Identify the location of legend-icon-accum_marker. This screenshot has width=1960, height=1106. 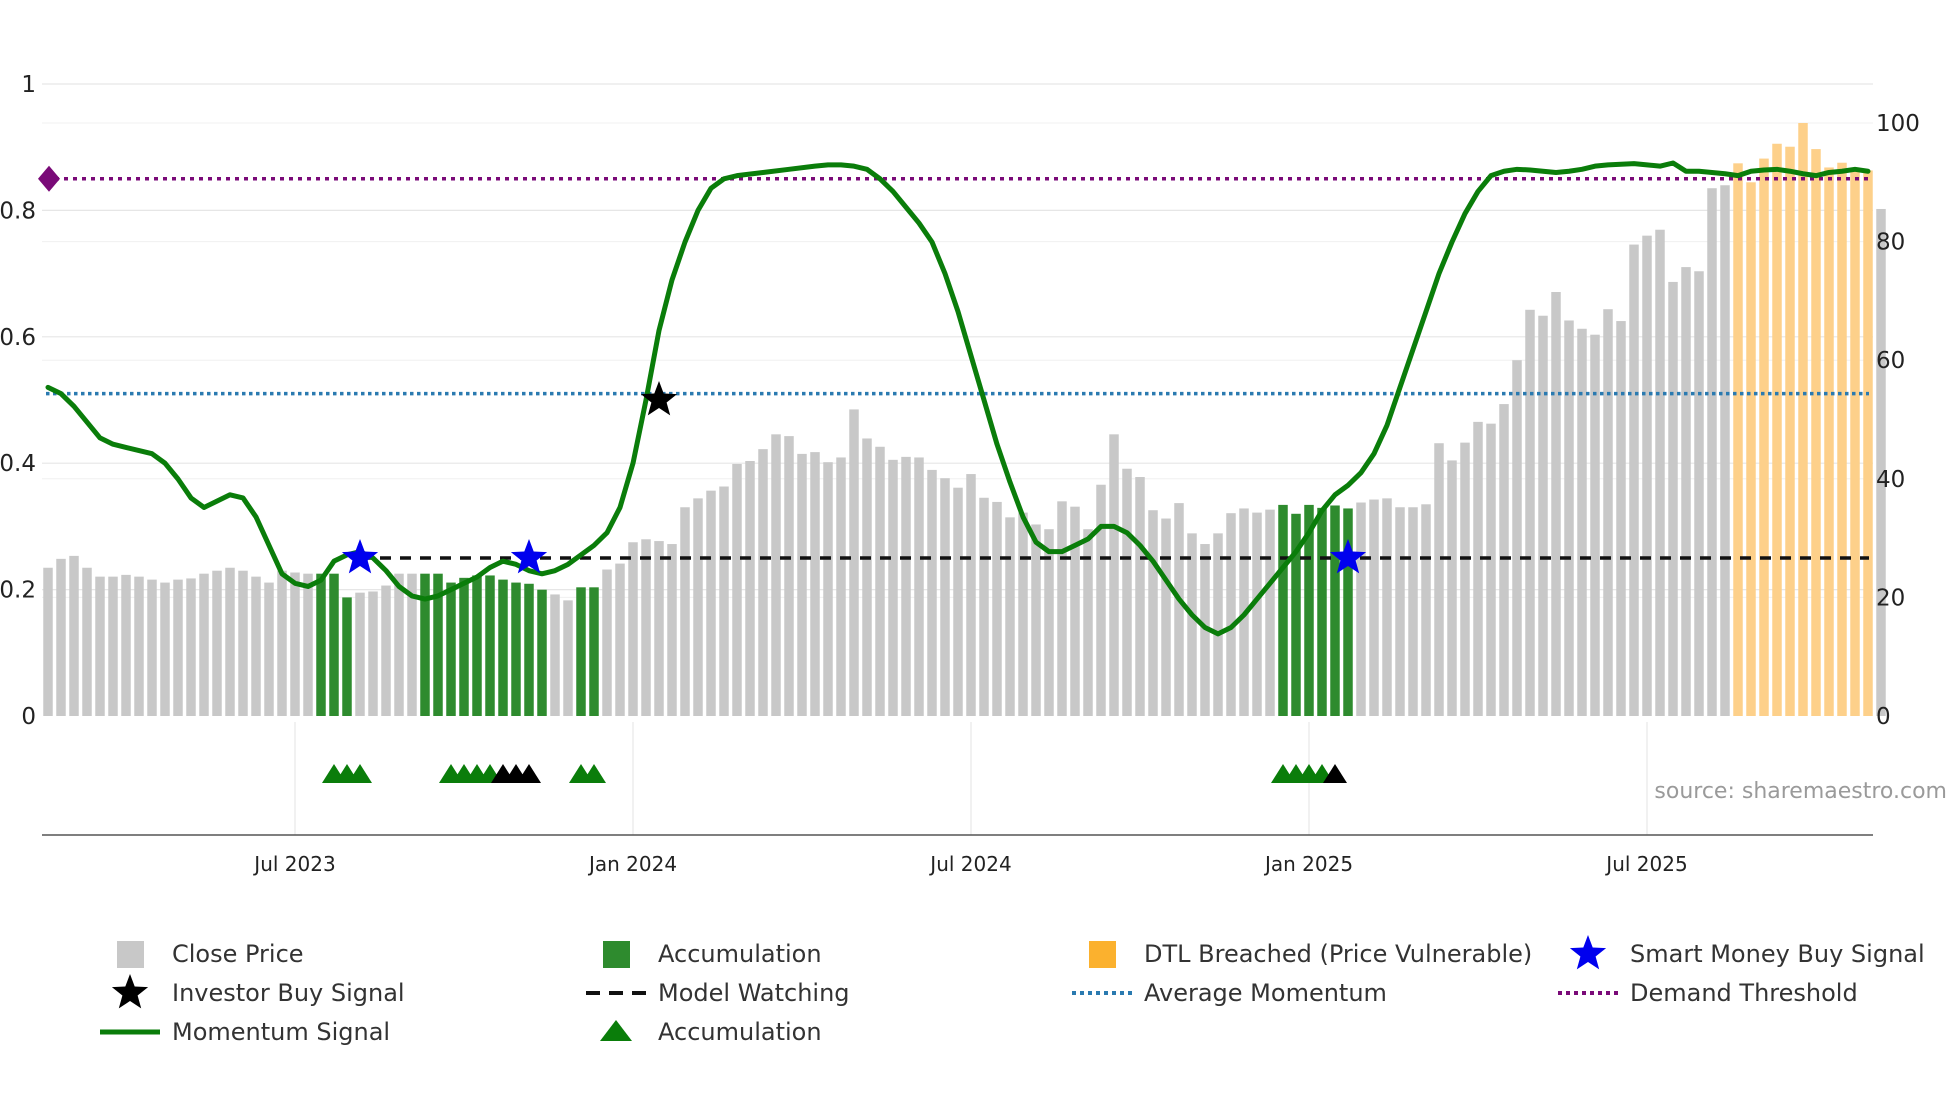
(616, 1030).